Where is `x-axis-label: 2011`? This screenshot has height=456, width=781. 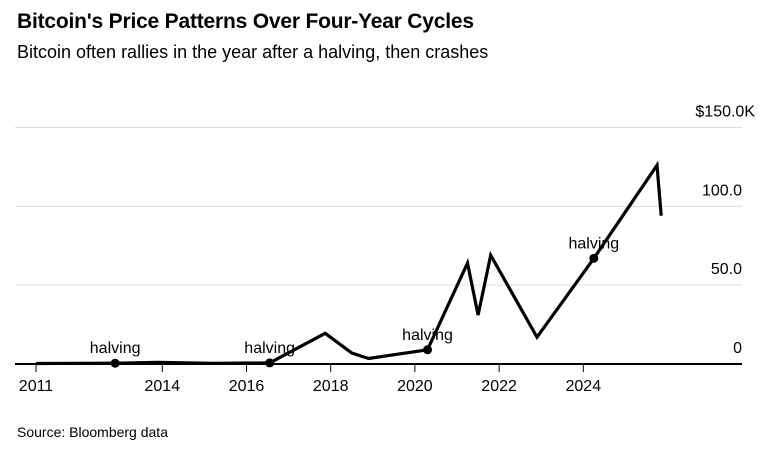
x-axis-label: 2011 is located at coordinates (36, 386).